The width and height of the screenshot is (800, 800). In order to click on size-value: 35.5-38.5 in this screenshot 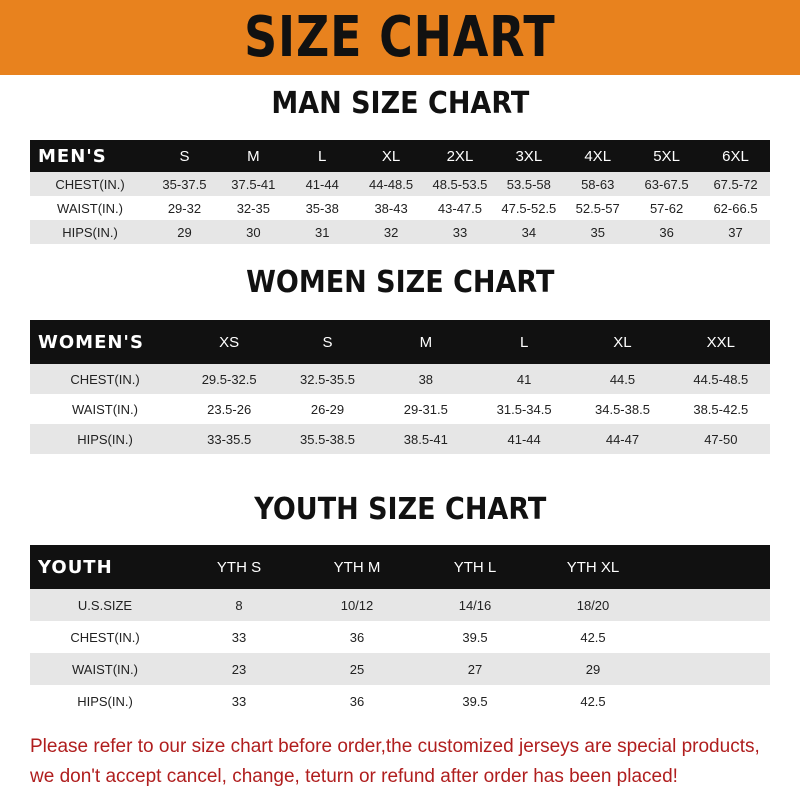, I will do `click(327, 439)`.